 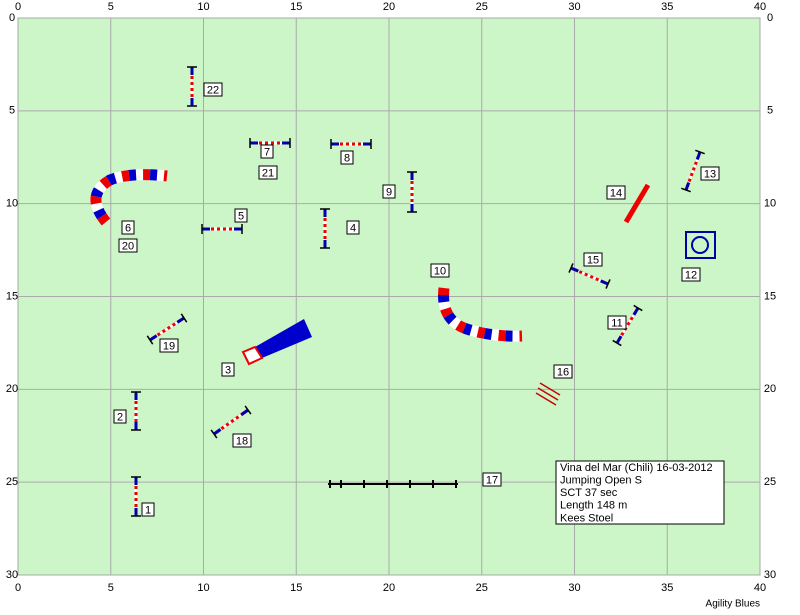 I want to click on obstacle-label: 21, so click(x=268, y=173).